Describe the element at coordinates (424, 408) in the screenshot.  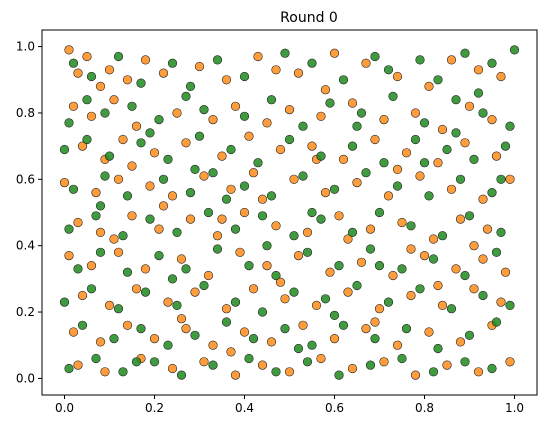
I see `x-tick-label-4: 0.8` at that location.